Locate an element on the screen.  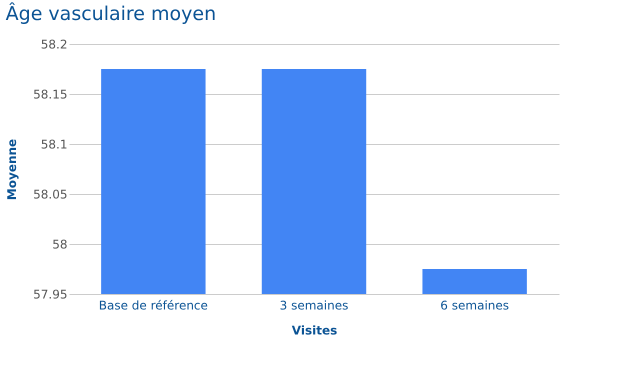
y-tick-label: 58 is located at coordinates (60, 245).